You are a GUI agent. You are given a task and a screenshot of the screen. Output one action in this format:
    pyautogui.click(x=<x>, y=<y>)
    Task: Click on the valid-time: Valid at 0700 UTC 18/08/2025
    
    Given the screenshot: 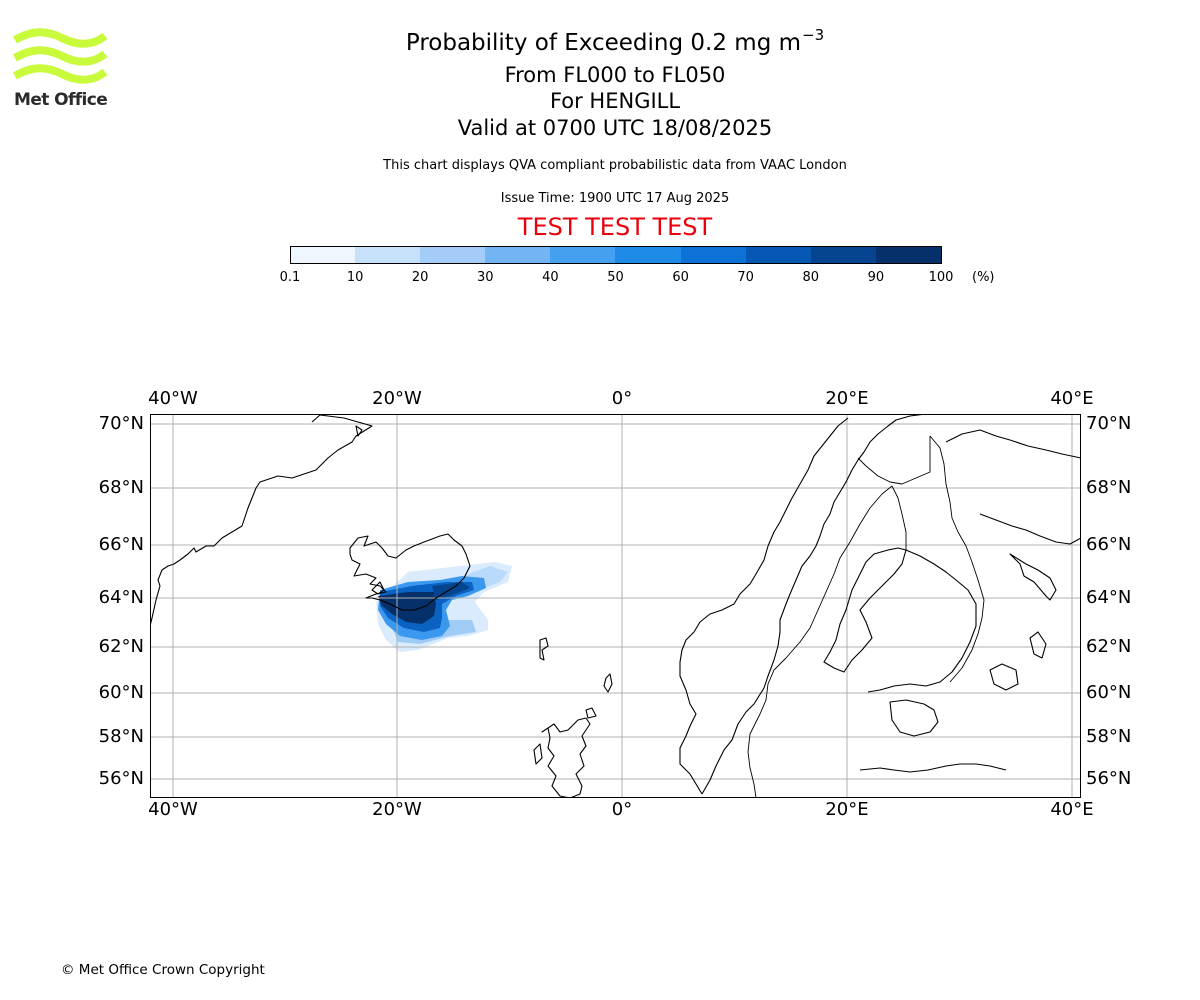 What is the action you would take?
    pyautogui.click(x=615, y=128)
    